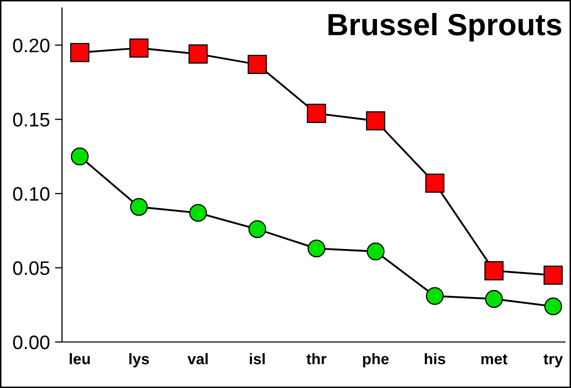  I want to click on y-tick-label: 0.10, so click(31, 194).